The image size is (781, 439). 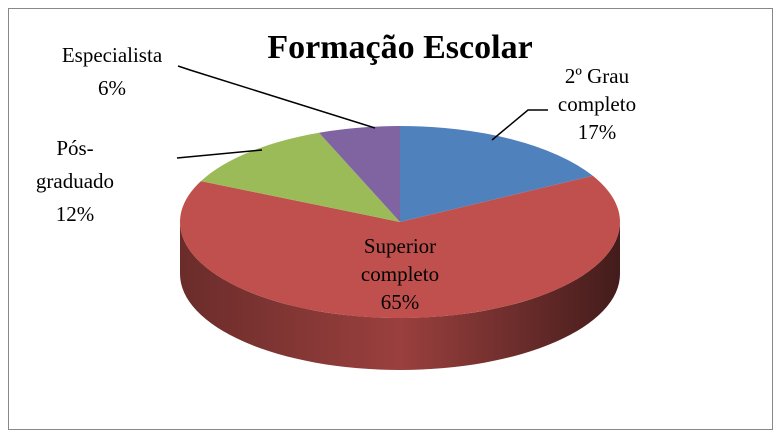 What do you see at coordinates (400, 260) in the screenshot?
I see `category-label: Superior completo` at bounding box center [400, 260].